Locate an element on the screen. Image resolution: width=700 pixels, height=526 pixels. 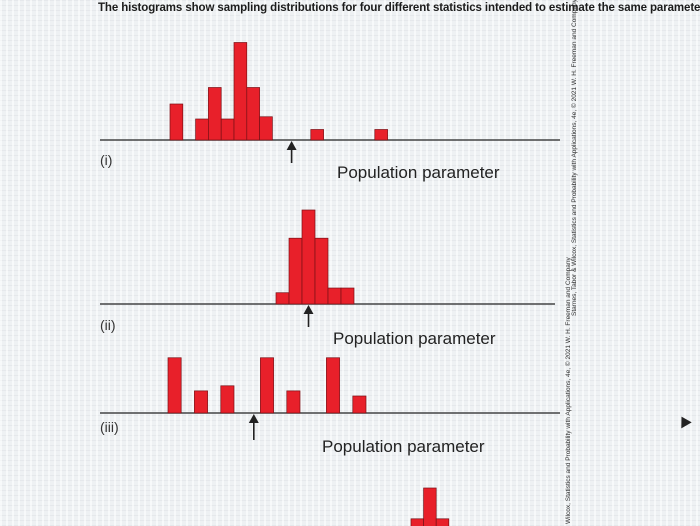
panel-label: (iii) is located at coordinates (109, 427).